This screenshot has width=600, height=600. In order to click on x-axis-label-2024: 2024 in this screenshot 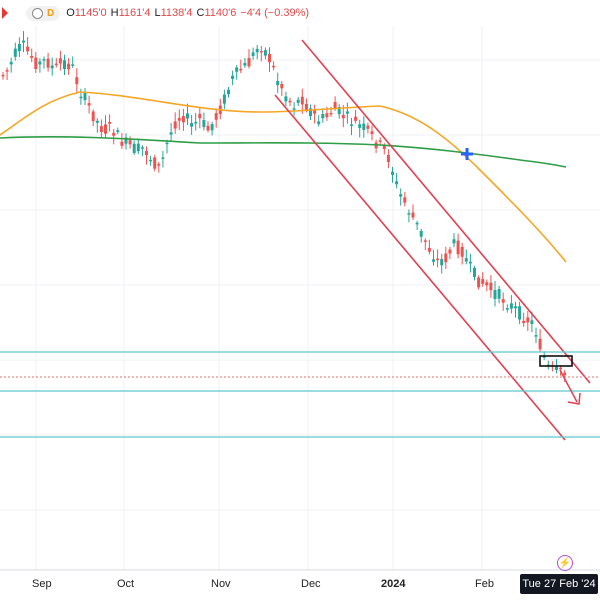, I will do `click(393, 584)`.